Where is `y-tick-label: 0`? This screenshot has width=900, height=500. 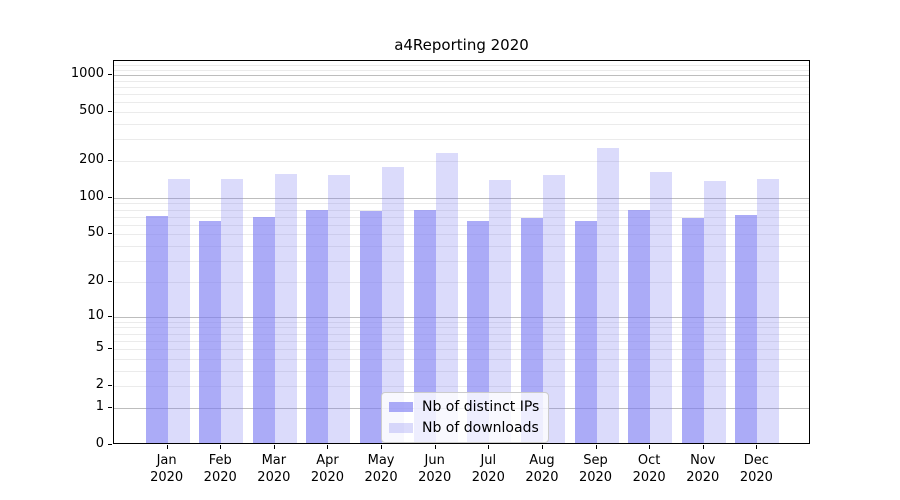 y-tick-label: 0 is located at coordinates (99, 443).